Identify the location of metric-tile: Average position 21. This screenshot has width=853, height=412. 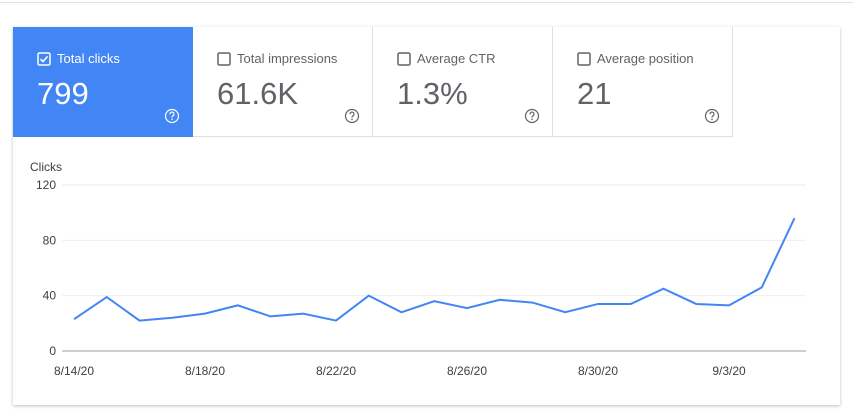
(643, 82).